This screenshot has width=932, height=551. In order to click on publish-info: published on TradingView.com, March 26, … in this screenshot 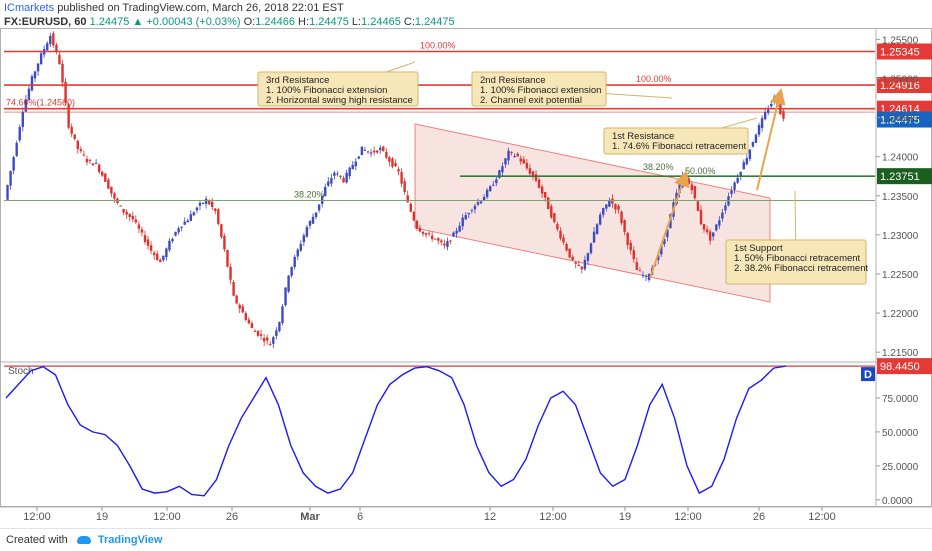, I will do `click(200, 8)`.